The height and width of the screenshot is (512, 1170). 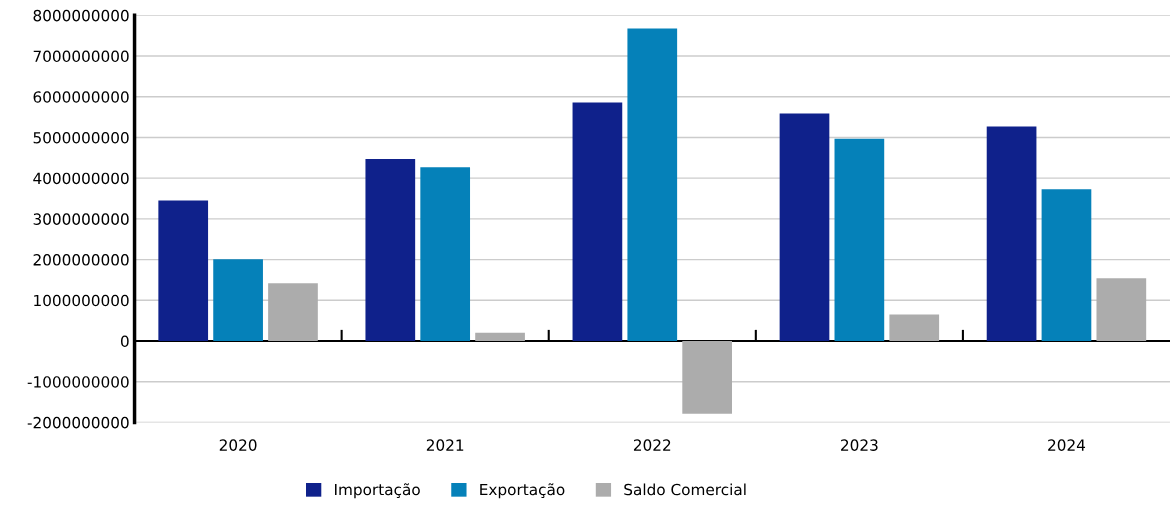 I want to click on y-tick-label: 1000000000, so click(x=81, y=300).